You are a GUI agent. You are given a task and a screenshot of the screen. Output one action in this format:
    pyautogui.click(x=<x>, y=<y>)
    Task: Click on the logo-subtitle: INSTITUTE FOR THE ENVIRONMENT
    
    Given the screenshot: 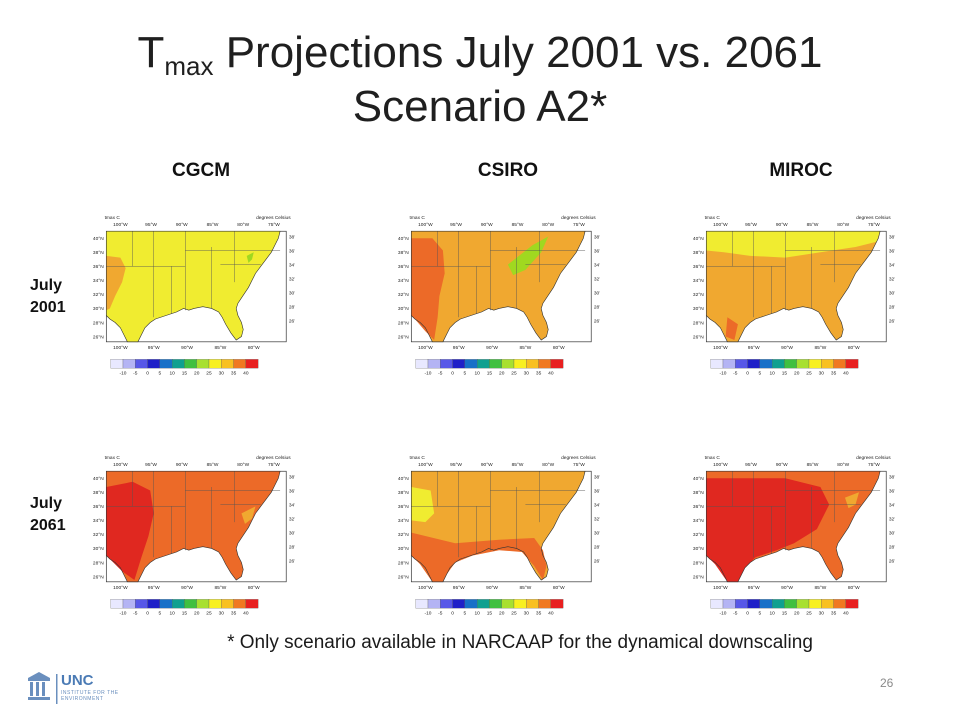 What is the action you would take?
    pyautogui.click(x=90, y=696)
    